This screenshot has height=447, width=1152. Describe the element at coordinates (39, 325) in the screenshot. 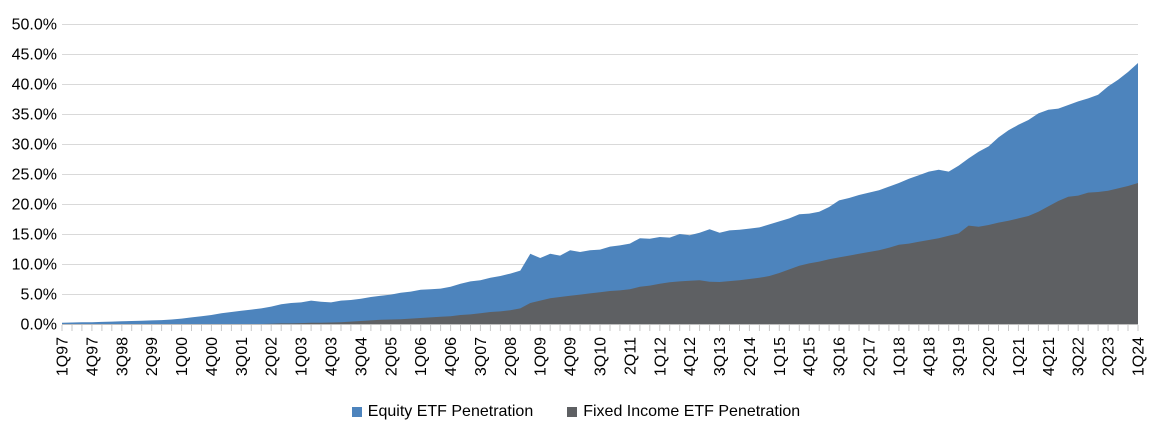

I see `y-axis-label: 0.0%` at that location.